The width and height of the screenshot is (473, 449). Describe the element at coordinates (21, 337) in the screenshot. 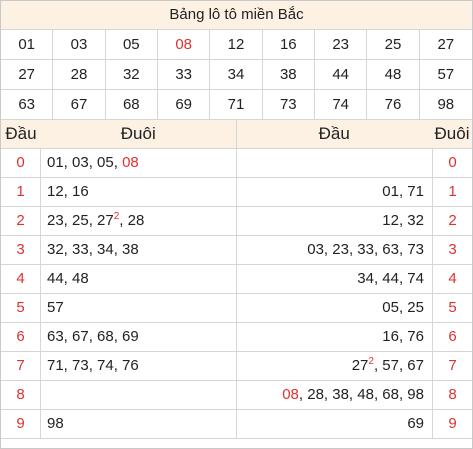

I see `dau-digit: 6` at that location.